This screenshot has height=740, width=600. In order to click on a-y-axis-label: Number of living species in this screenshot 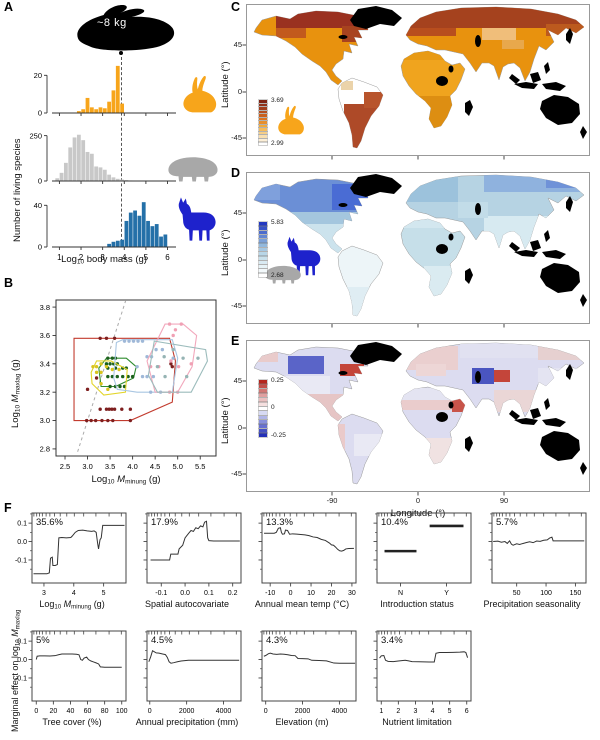, I will do `click(17, 190)`.